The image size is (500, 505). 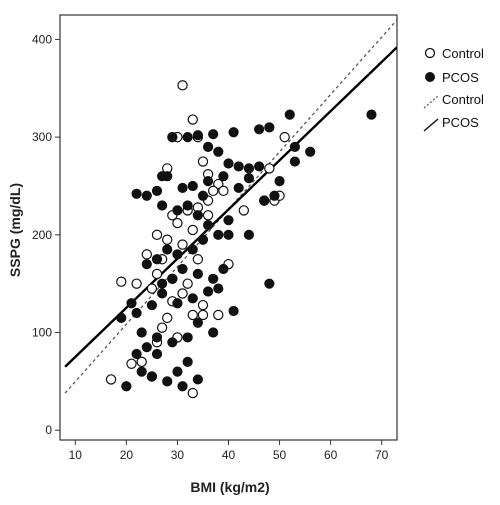 What do you see at coordinates (42, 235) in the screenshot?
I see `y-tick-label: 200` at bounding box center [42, 235].